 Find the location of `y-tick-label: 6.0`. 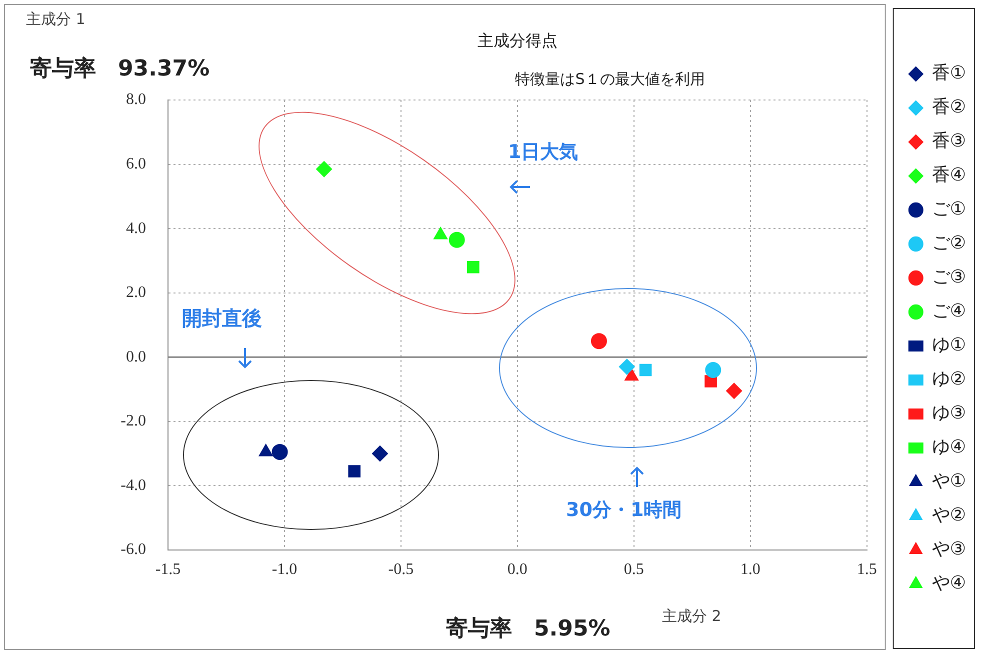

y-tick-label: 6.0 is located at coordinates (136, 163).